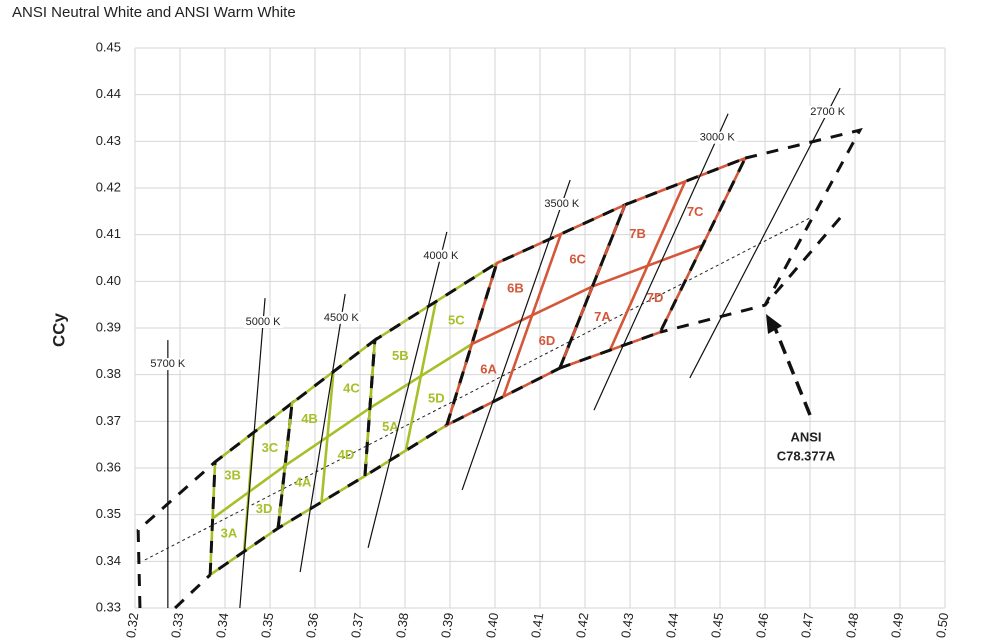  I want to click on bin-label: 3C, so click(270, 447).